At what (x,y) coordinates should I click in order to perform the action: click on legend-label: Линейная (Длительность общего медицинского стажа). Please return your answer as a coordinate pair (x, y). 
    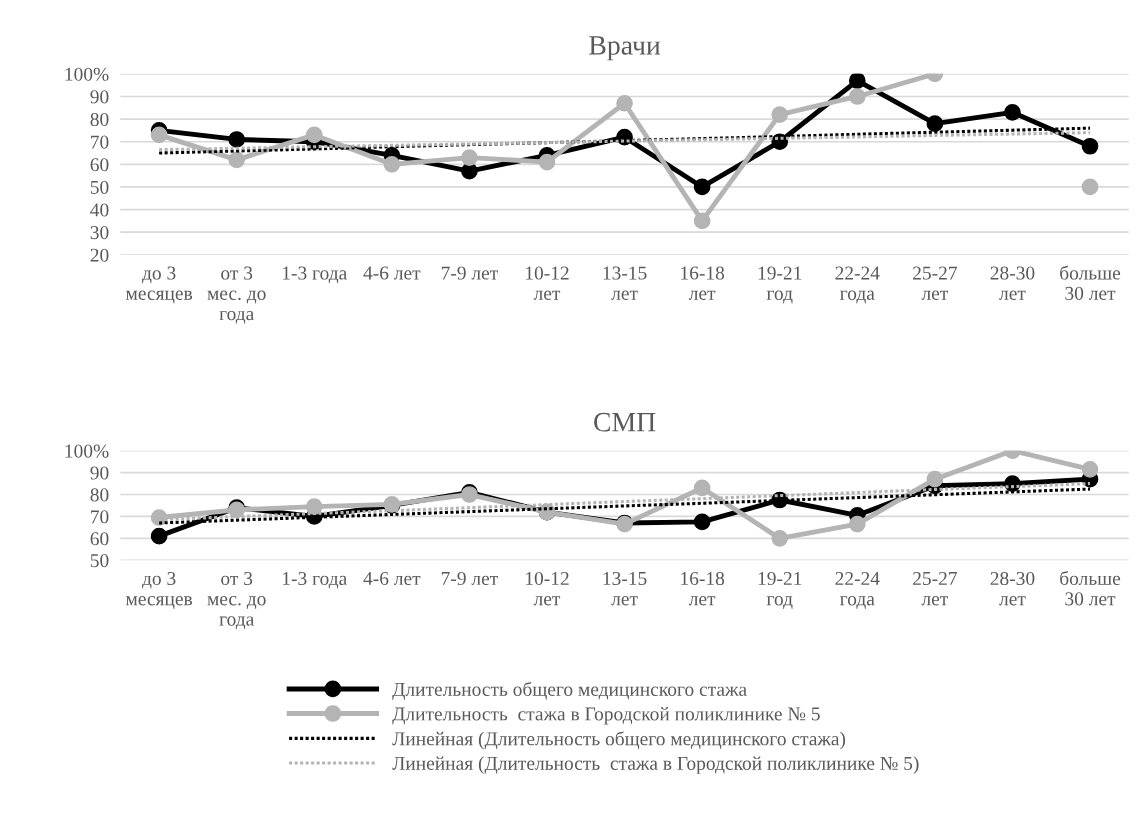
    Looking at the image, I should click on (619, 740).